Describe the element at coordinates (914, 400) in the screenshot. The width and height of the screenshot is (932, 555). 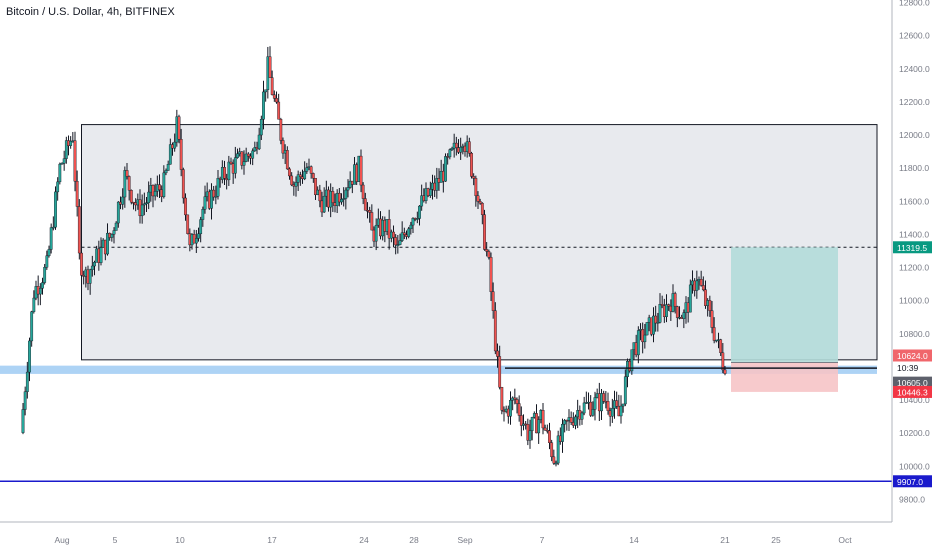
I see `y-tick-label: 10400.0` at that location.